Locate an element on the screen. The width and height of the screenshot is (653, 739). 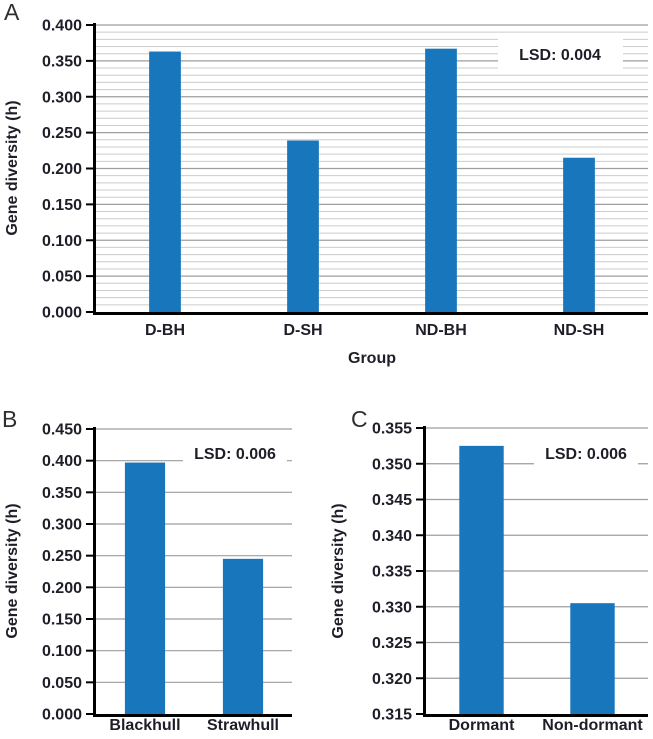
bar-nd-bh is located at coordinates (441, 180).